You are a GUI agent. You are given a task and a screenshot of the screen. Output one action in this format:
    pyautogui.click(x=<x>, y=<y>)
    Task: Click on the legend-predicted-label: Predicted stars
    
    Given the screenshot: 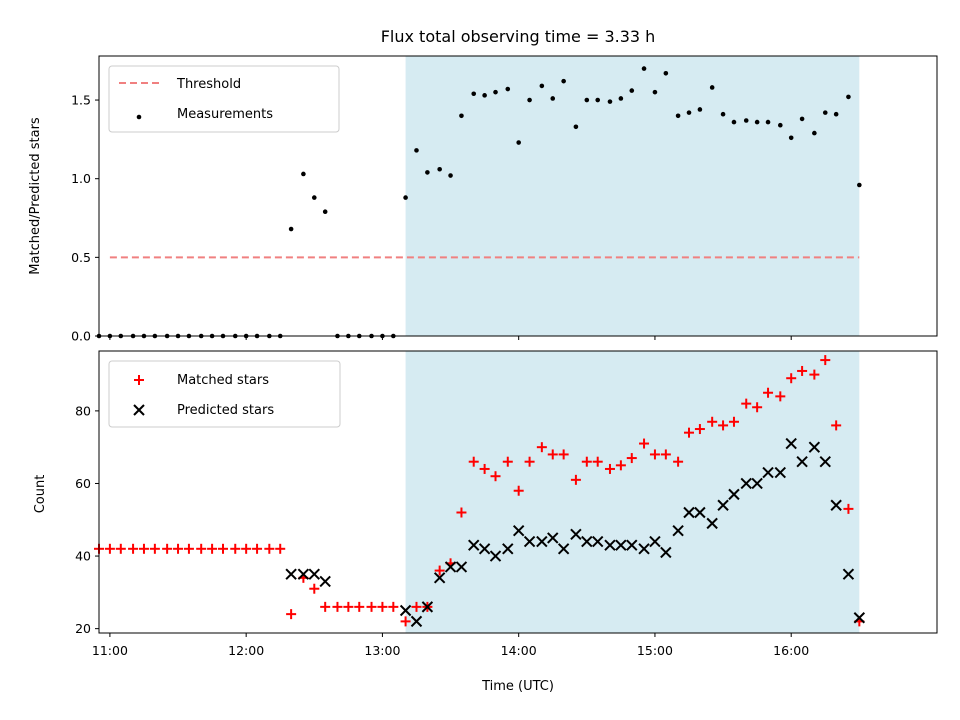 What is the action you would take?
    pyautogui.click(x=225, y=410)
    